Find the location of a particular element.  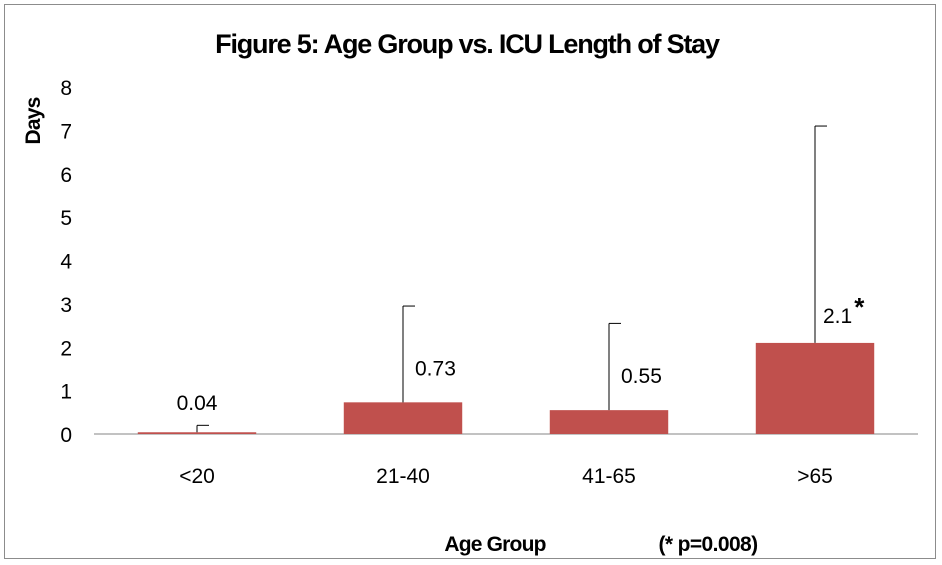

y-tick-label: 3 is located at coordinates (66, 305).